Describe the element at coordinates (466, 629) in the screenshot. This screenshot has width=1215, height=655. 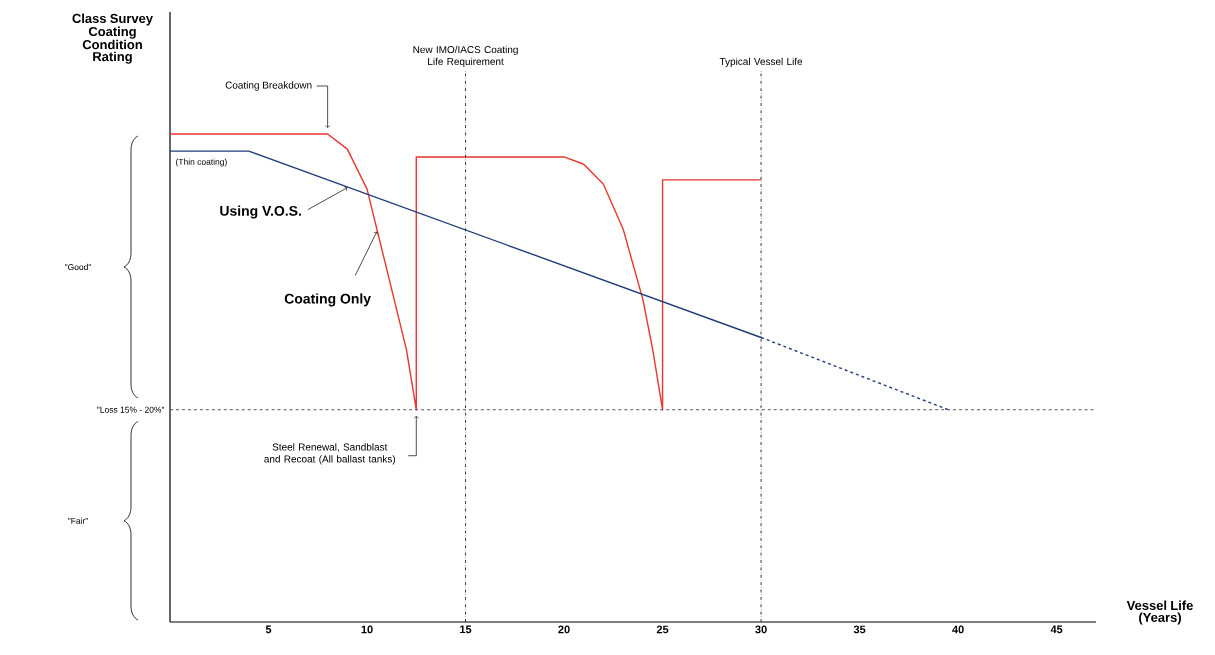
I see `x-tick-label: 15` at that location.